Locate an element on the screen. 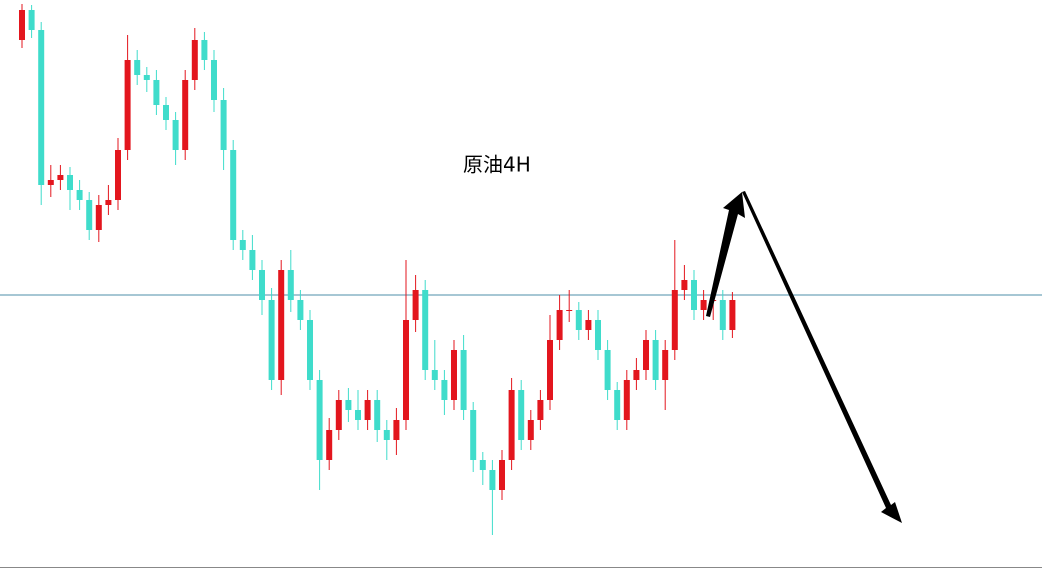 This screenshot has width=1042, height=569. chart-title: 原油4H is located at coordinates (497, 165).